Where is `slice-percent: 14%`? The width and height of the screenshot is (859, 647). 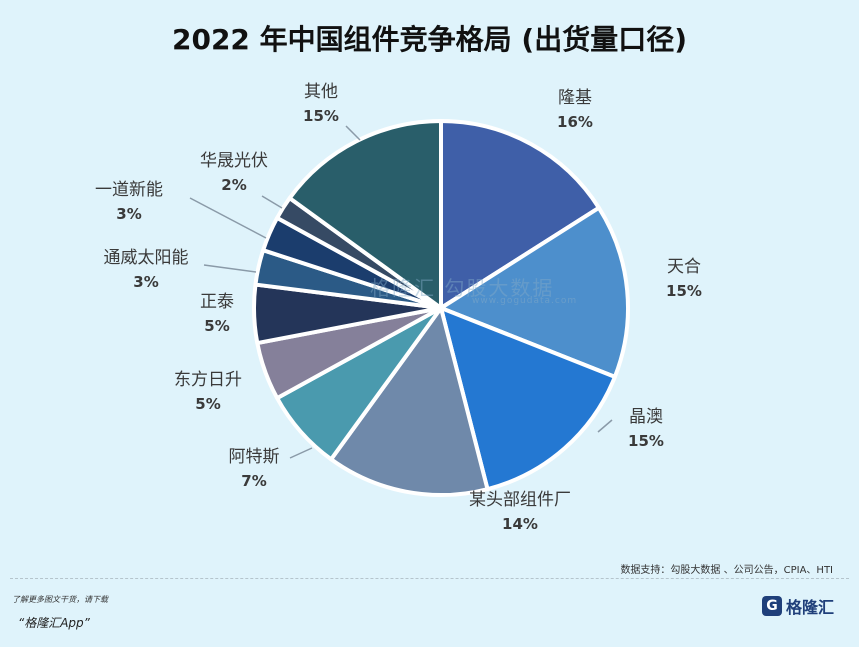 slice-percent: 14% is located at coordinates (520, 524).